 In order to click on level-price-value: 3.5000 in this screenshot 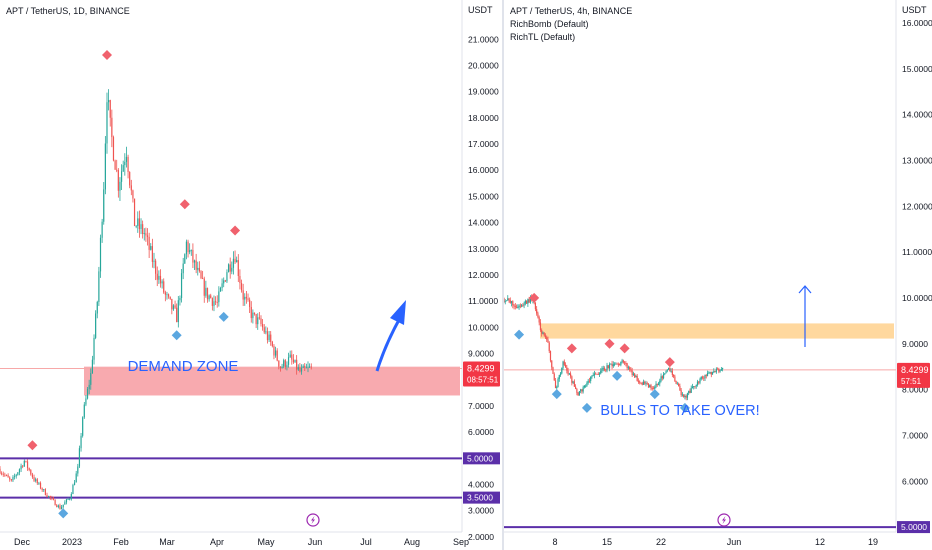, I will do `click(480, 498)`.